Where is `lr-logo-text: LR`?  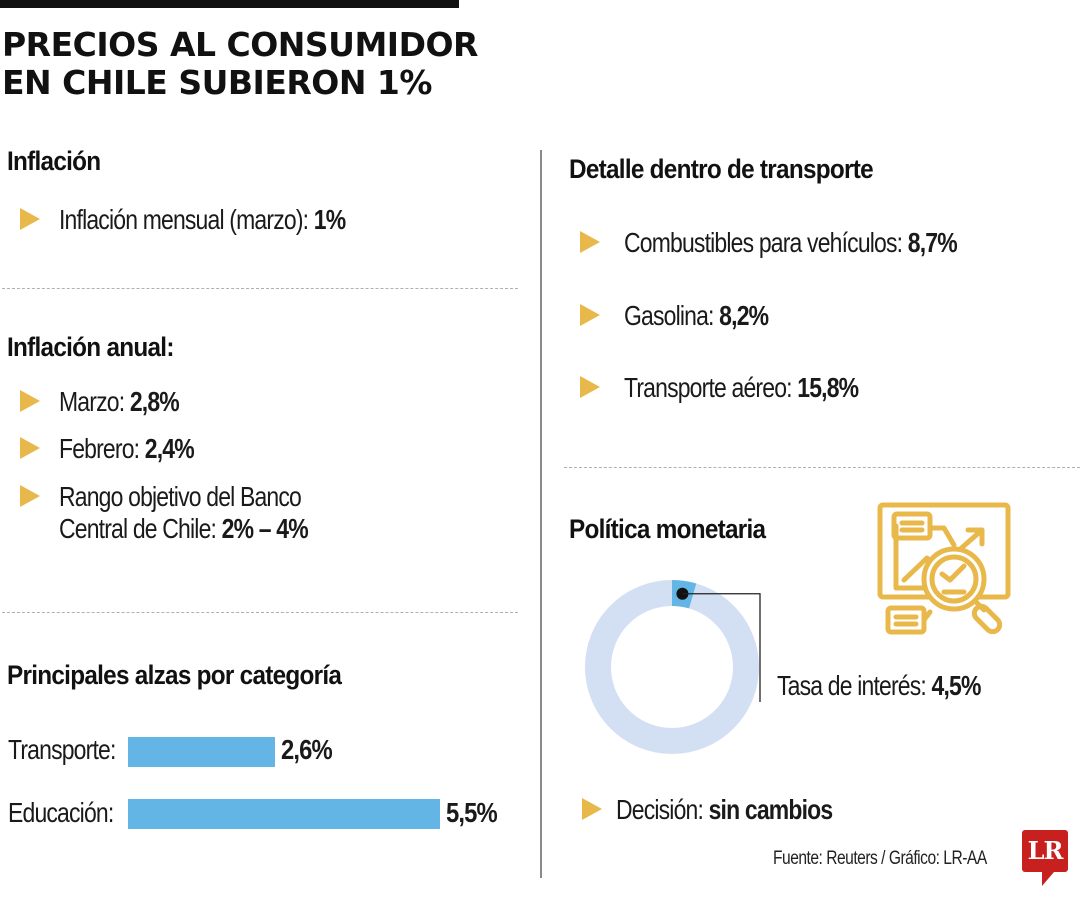
lr-logo-text: LR is located at coordinates (1045, 850).